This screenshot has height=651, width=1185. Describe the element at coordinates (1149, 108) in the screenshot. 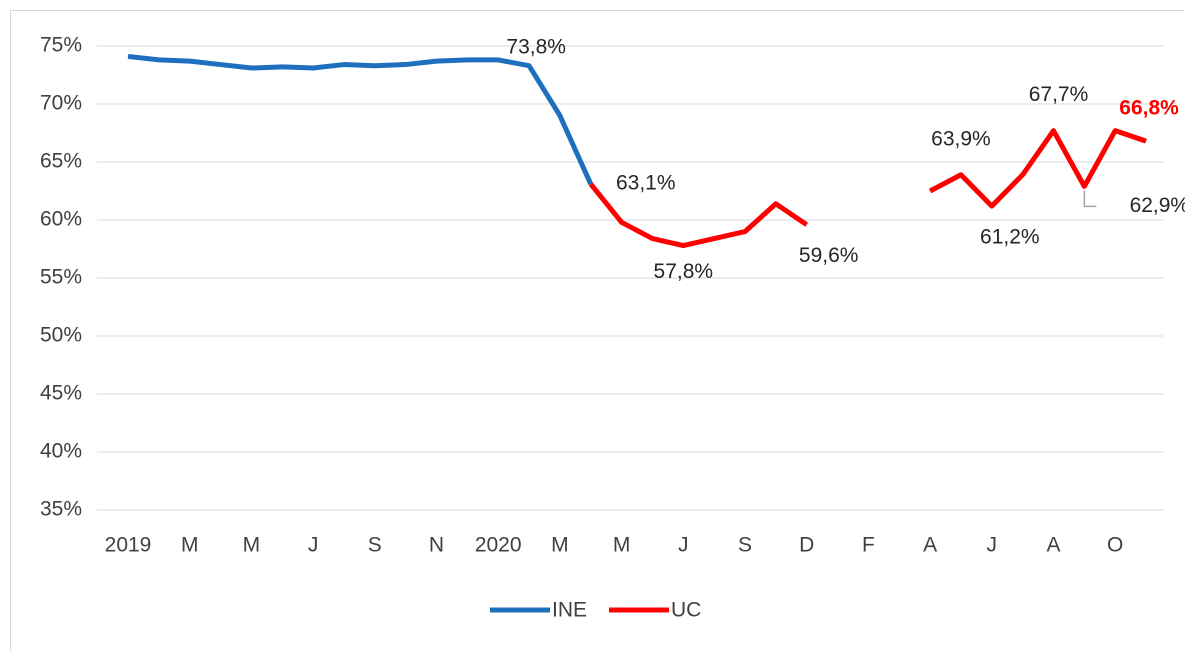

I see `data-label: 66,8%` at that location.